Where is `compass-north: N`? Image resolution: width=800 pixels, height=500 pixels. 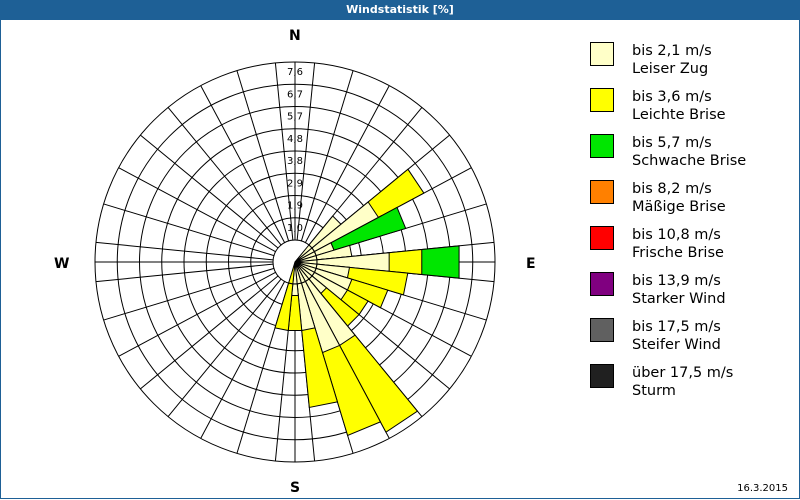 compass-north: N is located at coordinates (295, 36).